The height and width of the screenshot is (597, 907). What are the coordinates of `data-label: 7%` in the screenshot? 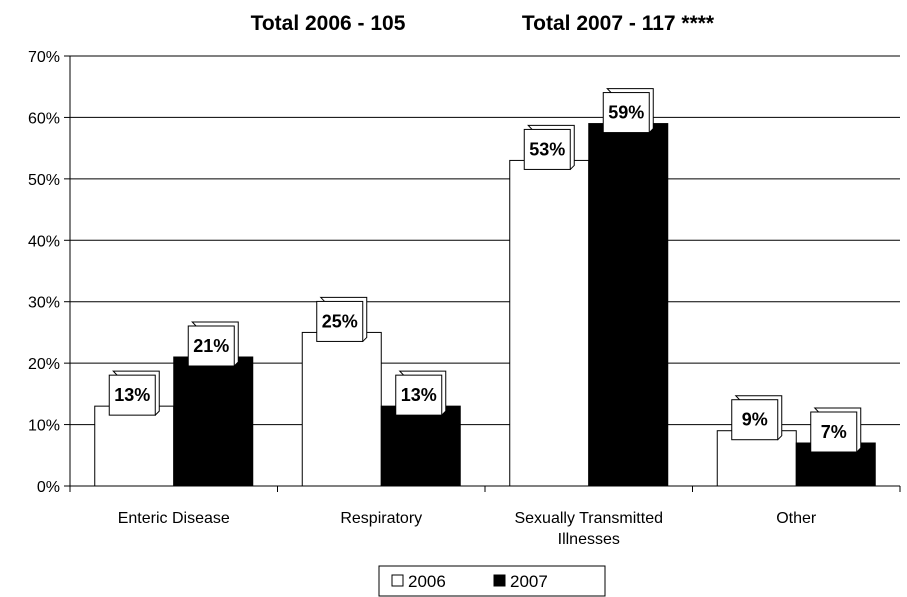 It's located at (834, 432).